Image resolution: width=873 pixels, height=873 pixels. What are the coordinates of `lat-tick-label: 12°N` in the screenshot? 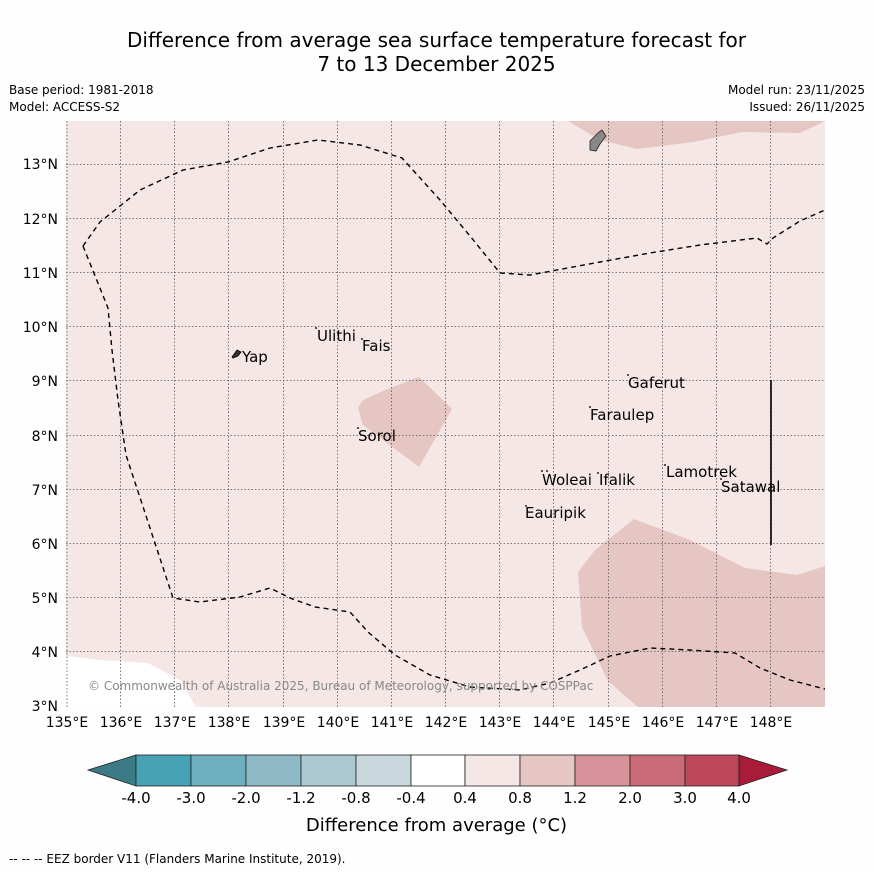 It's located at (40, 220).